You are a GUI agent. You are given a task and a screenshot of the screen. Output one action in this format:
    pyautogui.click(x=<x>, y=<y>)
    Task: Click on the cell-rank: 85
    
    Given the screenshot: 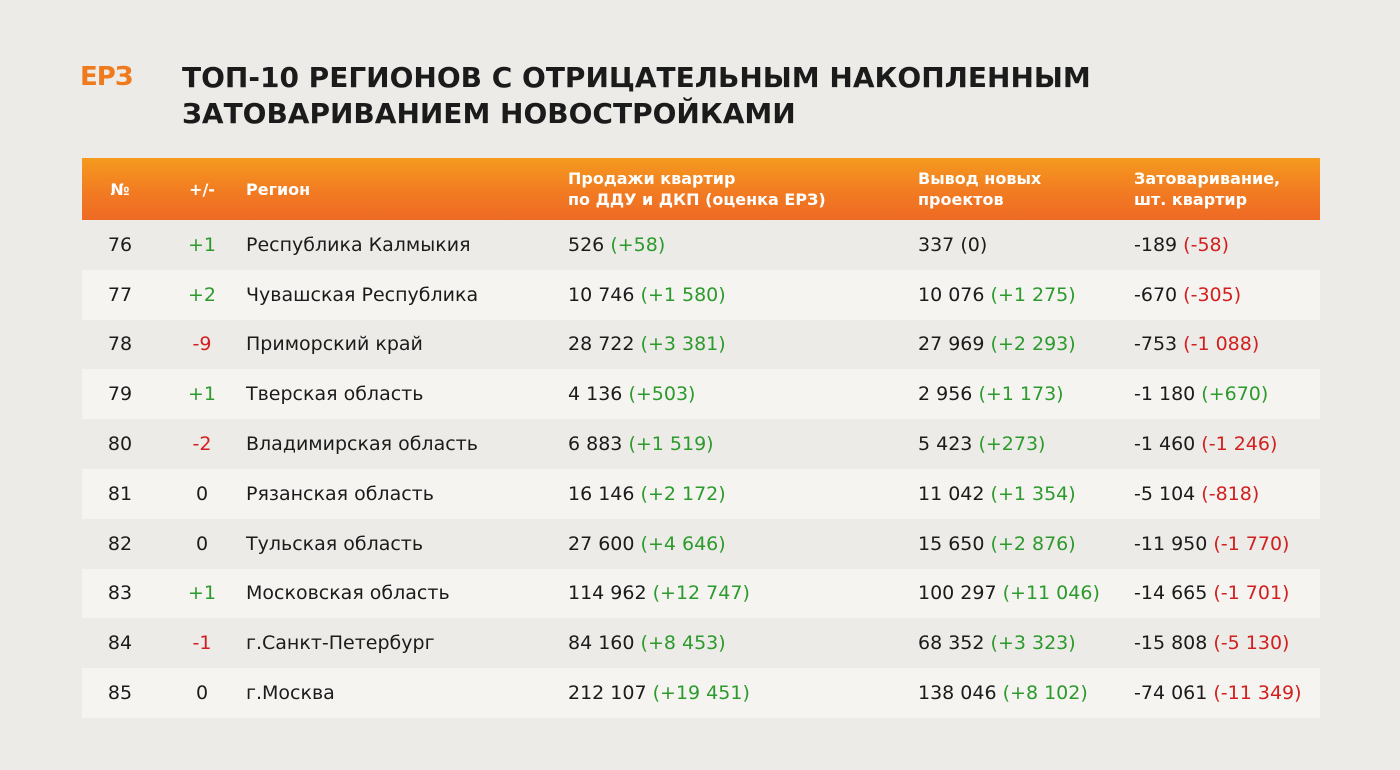 What is the action you would take?
    pyautogui.click(x=120, y=693)
    